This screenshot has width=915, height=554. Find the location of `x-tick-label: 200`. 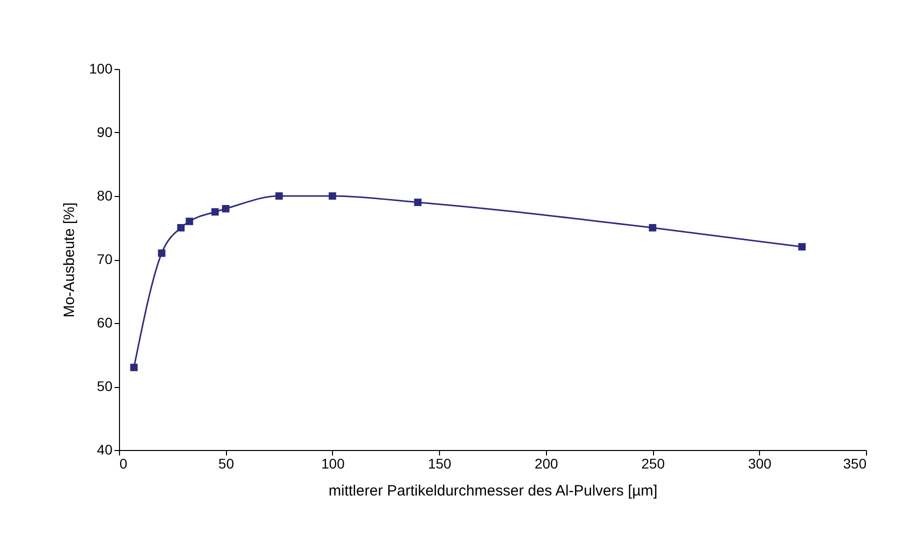

x-tick-label: 200 is located at coordinates (546, 464).